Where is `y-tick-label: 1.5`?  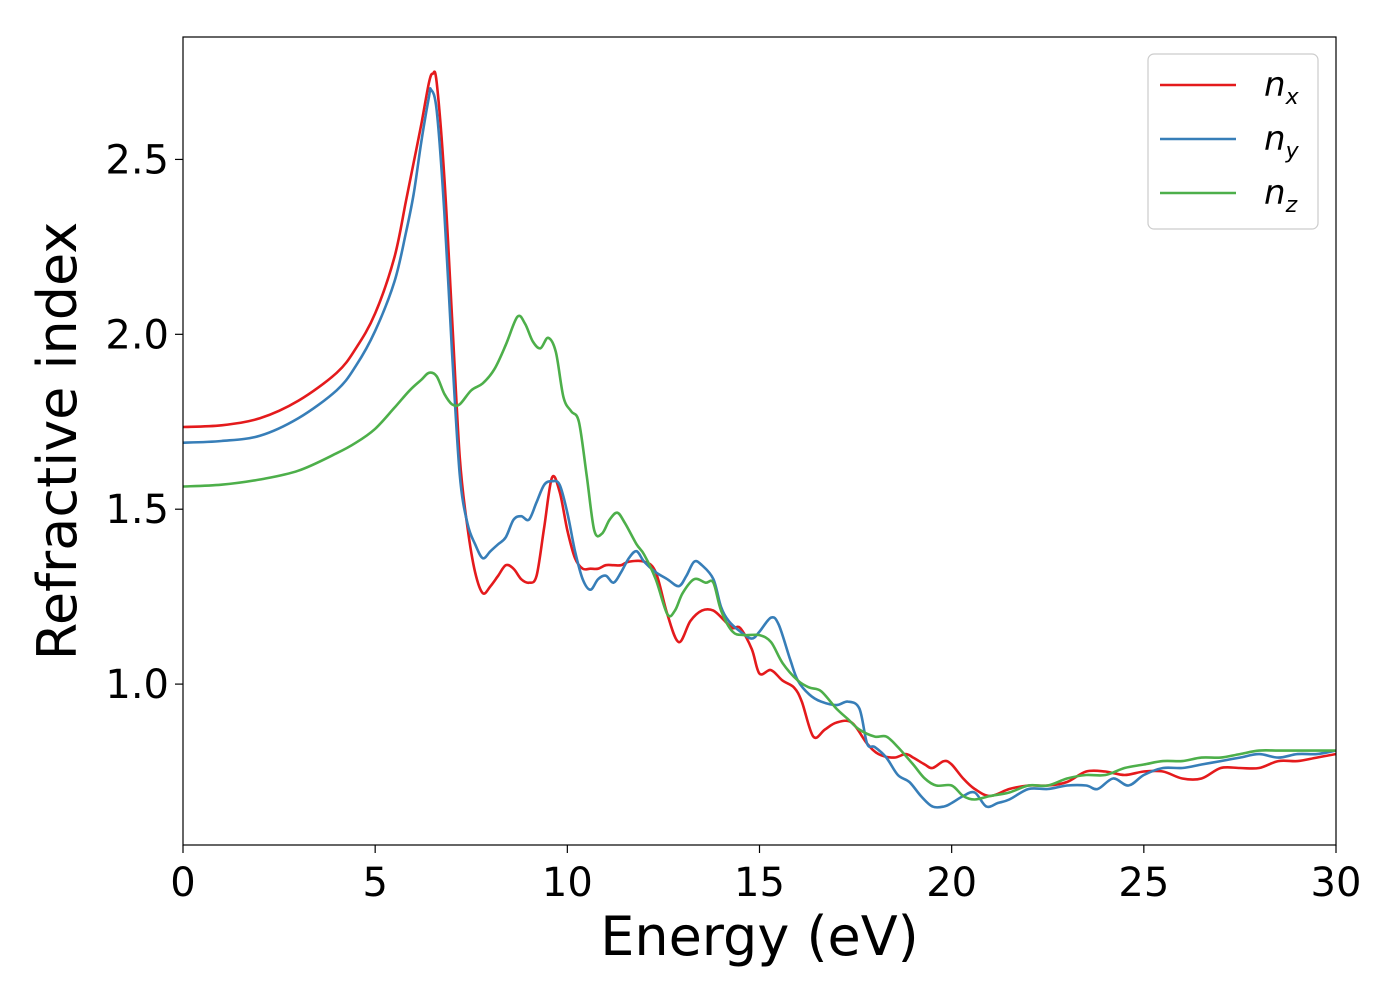 y-tick-label: 1.5 is located at coordinates (137, 510).